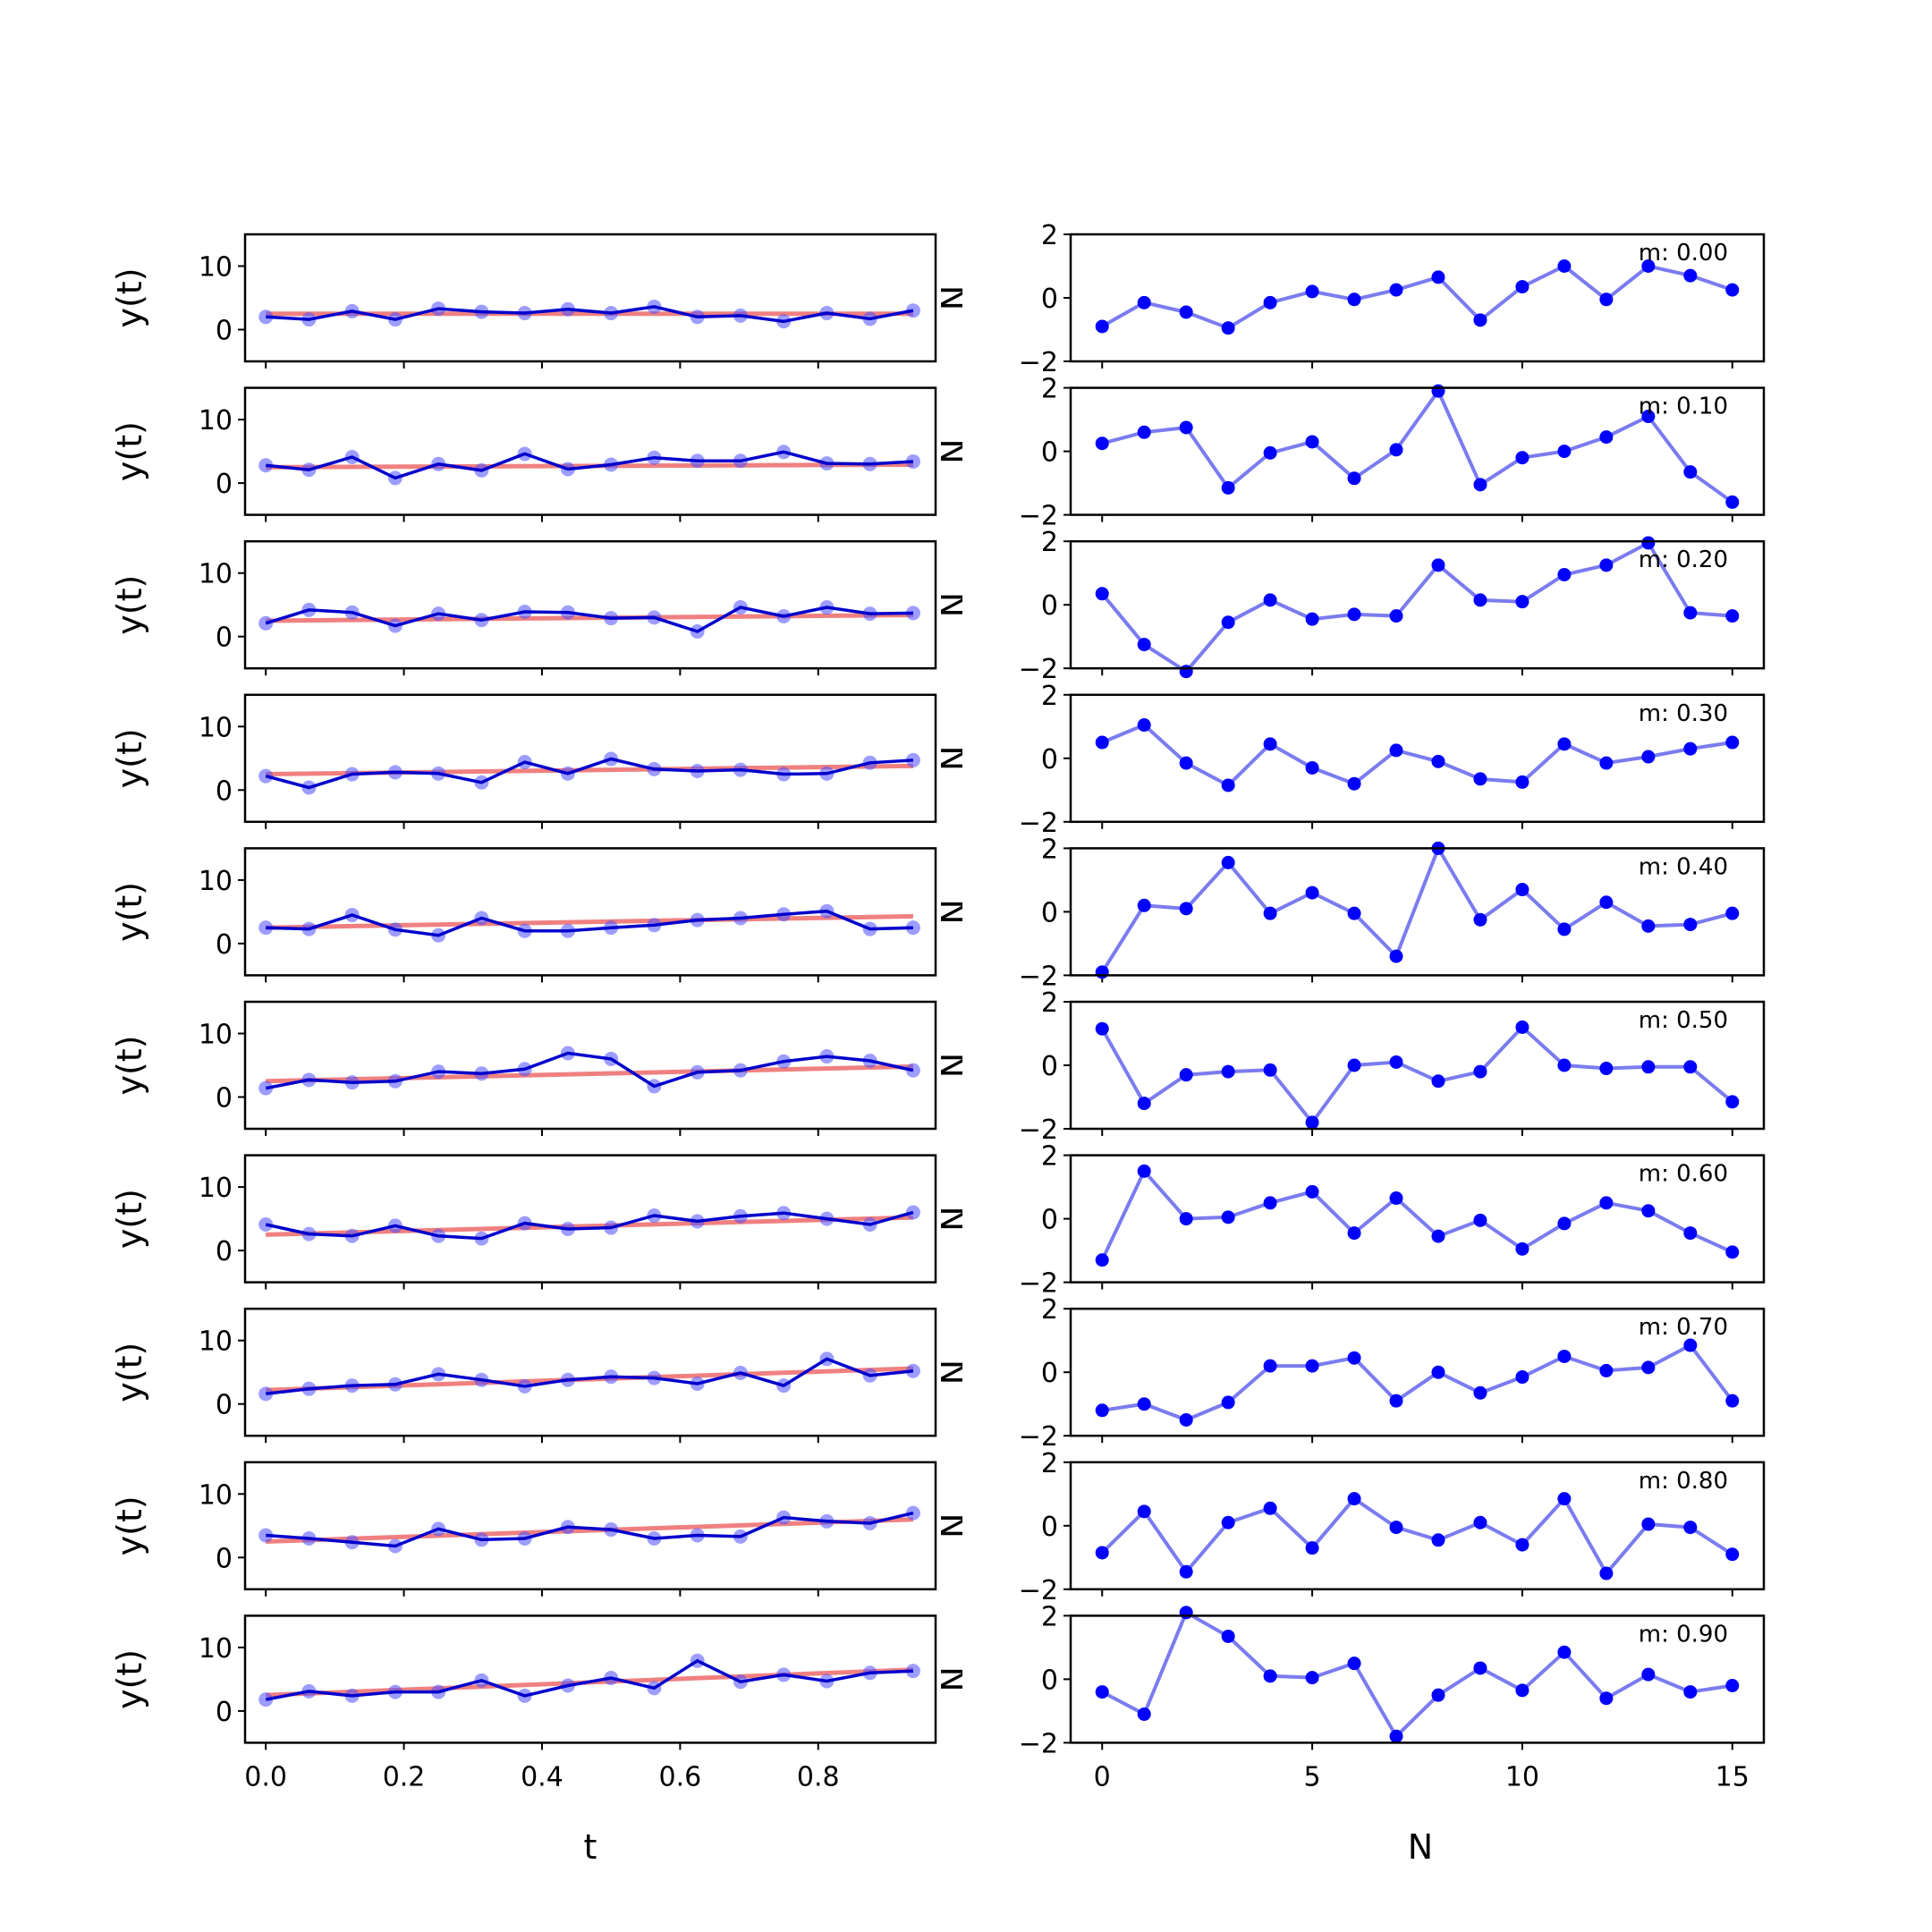 The width and height of the screenshot is (1932, 1932). What do you see at coordinates (1683, 407) in the screenshot?
I see `panel-annotation: m: 0.10` at bounding box center [1683, 407].